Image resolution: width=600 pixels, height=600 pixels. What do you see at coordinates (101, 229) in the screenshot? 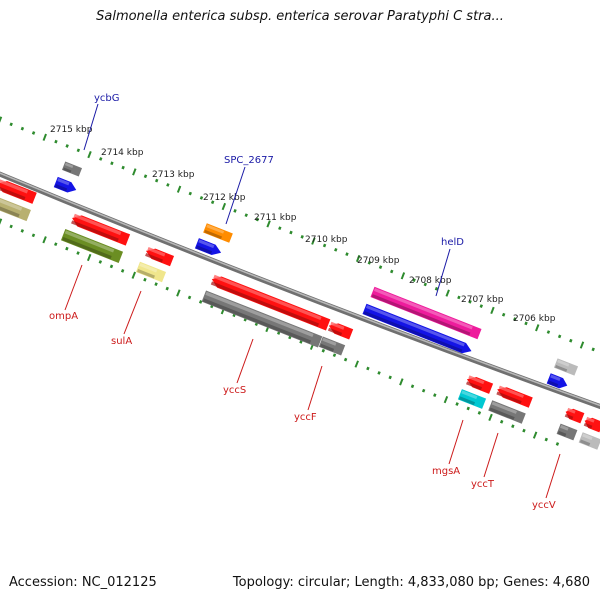
I see `gene-ompA-red` at bounding box center [101, 229].